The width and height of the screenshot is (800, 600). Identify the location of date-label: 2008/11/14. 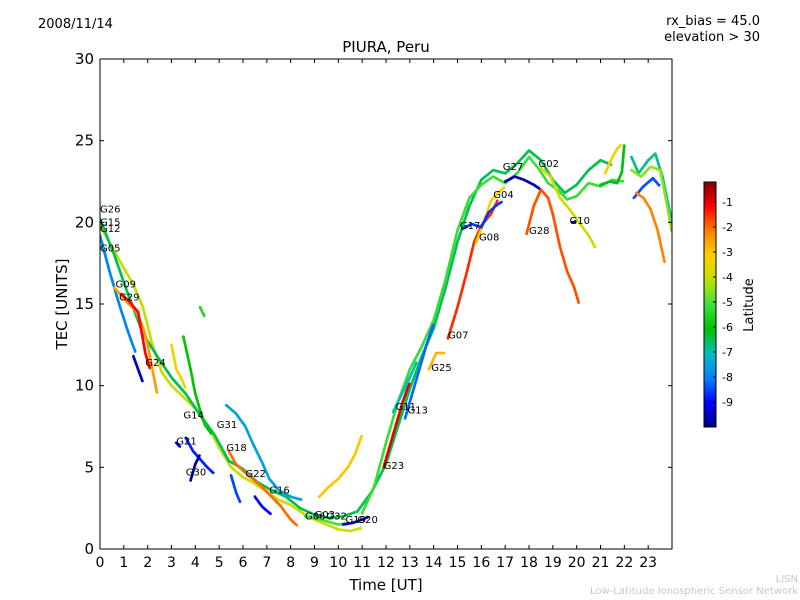
(75, 24).